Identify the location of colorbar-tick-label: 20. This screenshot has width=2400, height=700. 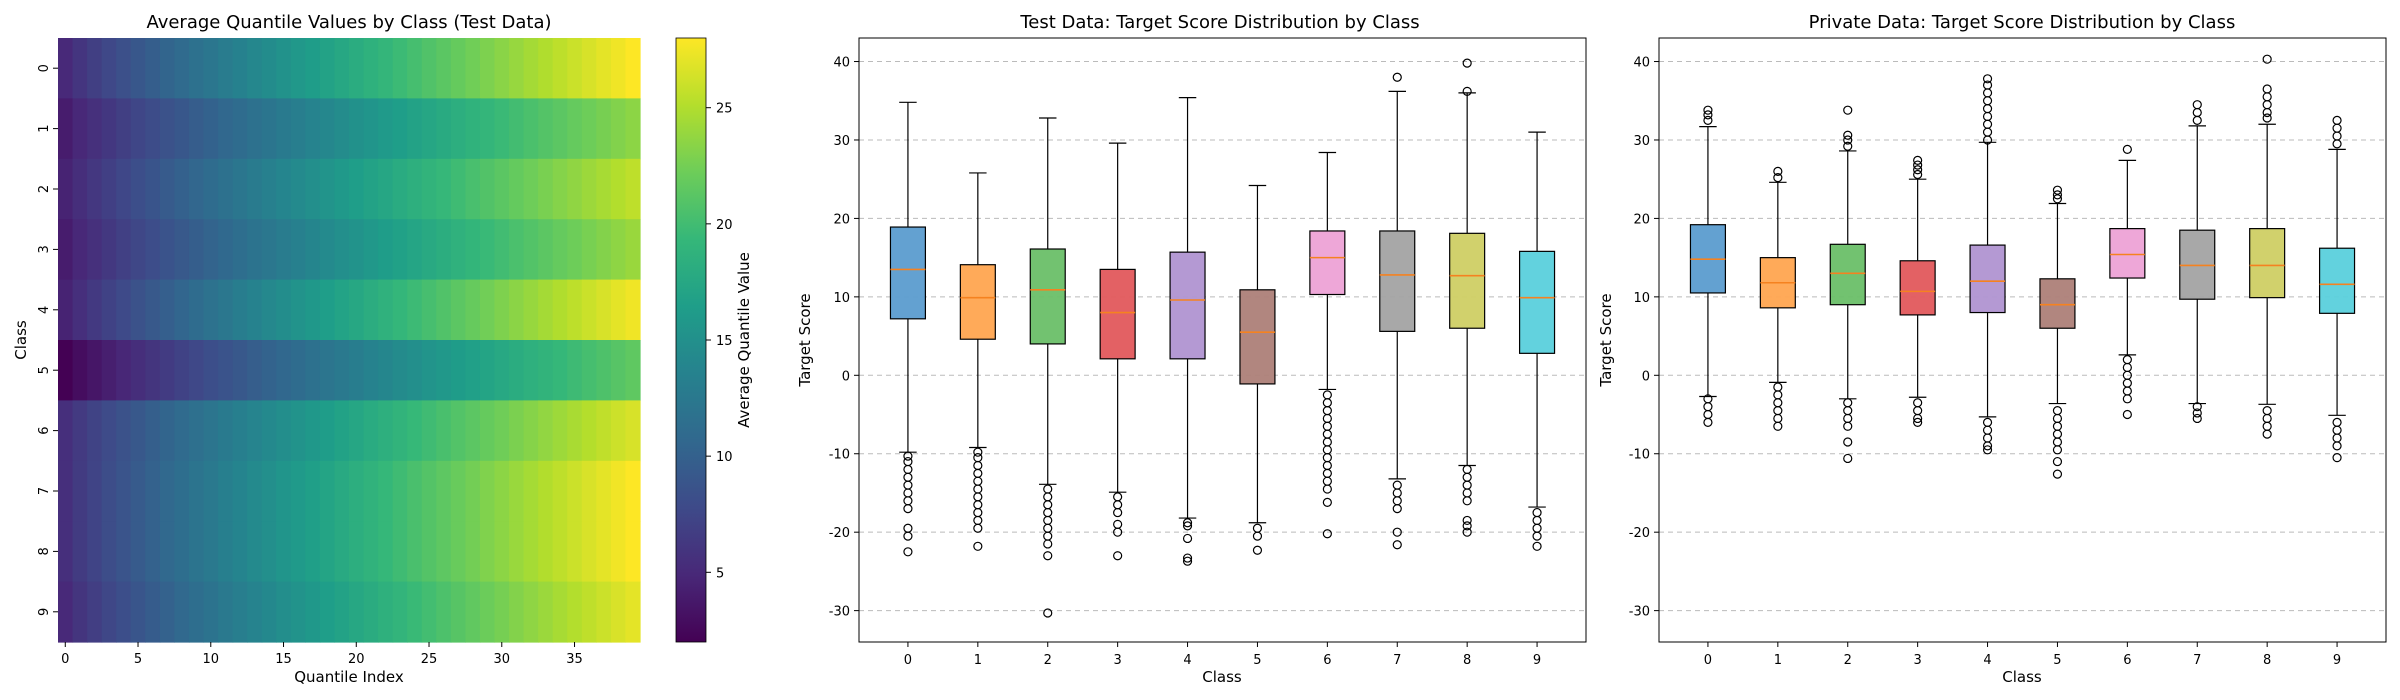
(724, 225).